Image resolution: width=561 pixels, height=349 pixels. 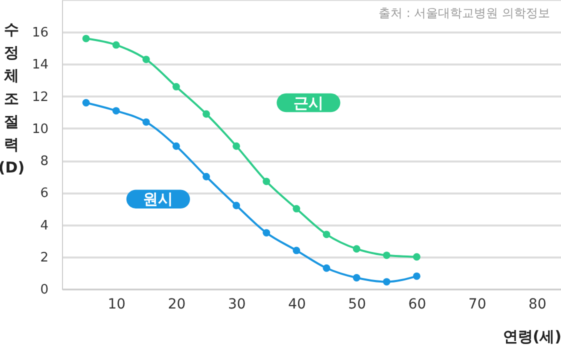 I want to click on y-tick-label: 0, so click(x=44, y=290).